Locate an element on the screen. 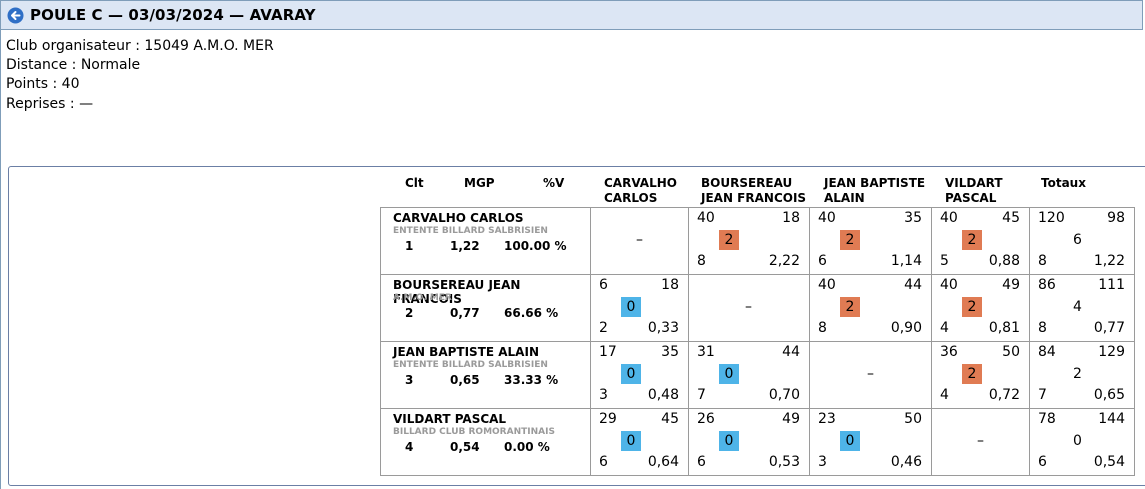  reprises: 7 is located at coordinates (701, 395).